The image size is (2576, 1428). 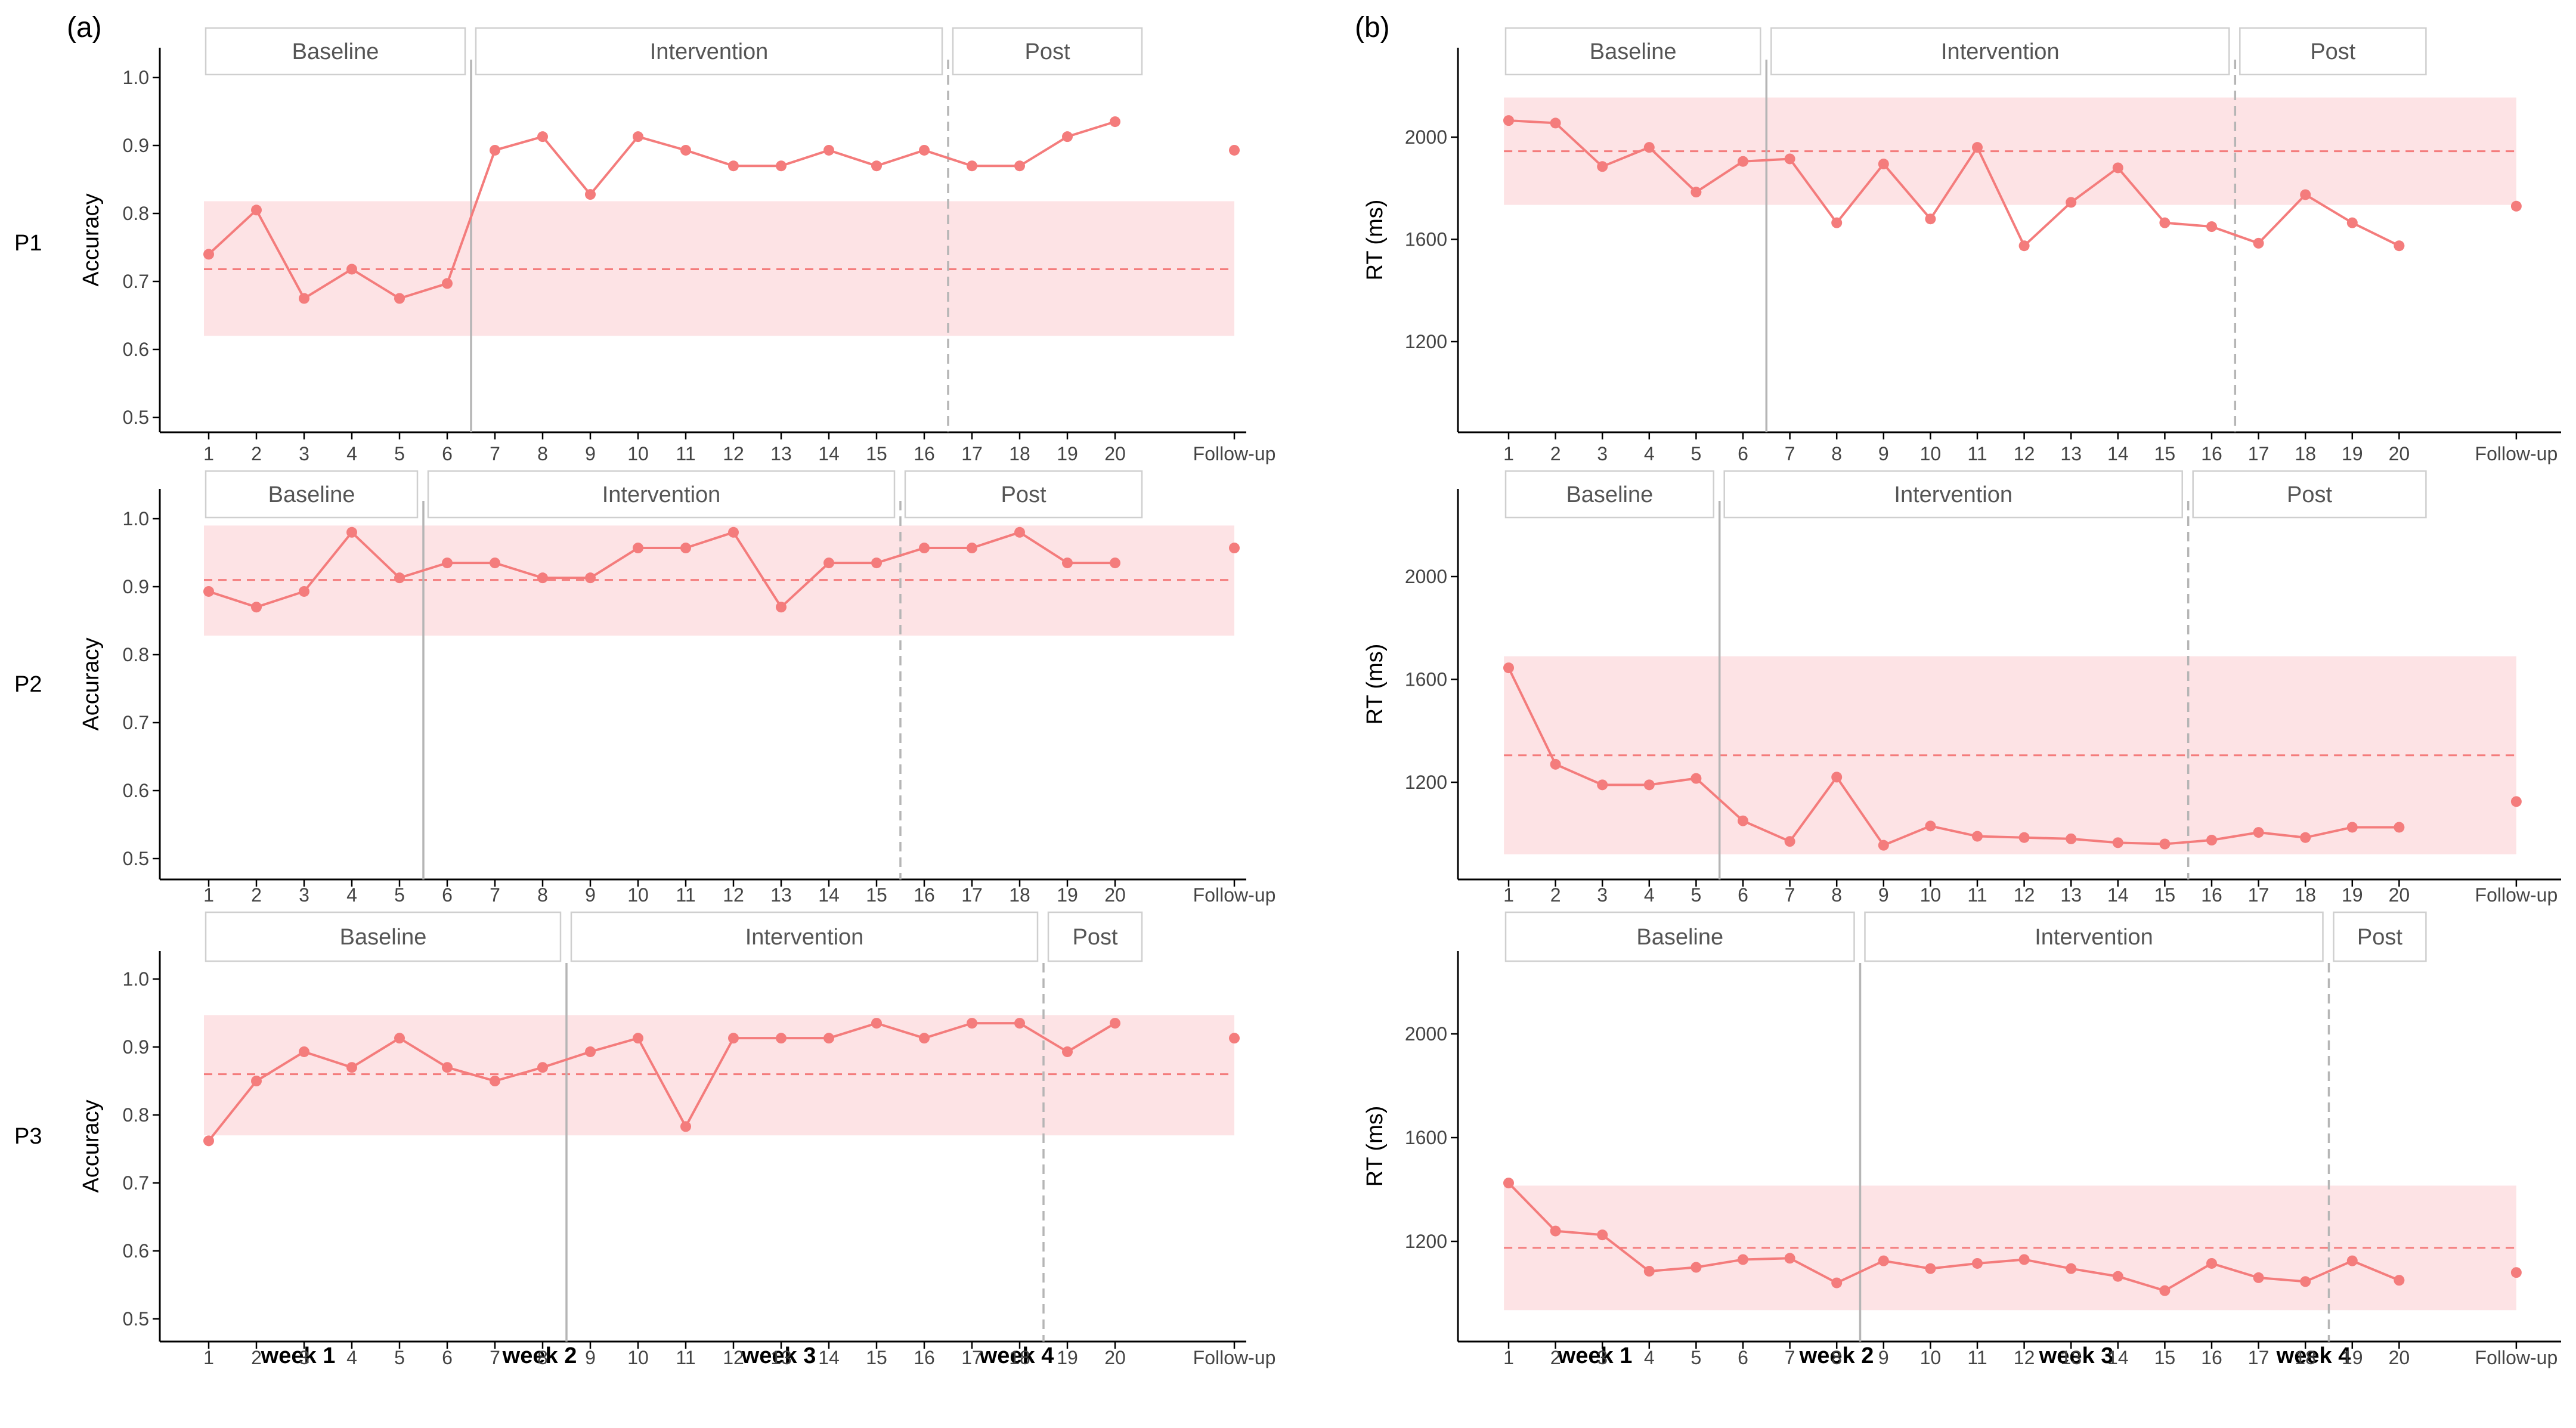 I want to click on week-label-a-1: week 1, so click(x=299, y=1355).